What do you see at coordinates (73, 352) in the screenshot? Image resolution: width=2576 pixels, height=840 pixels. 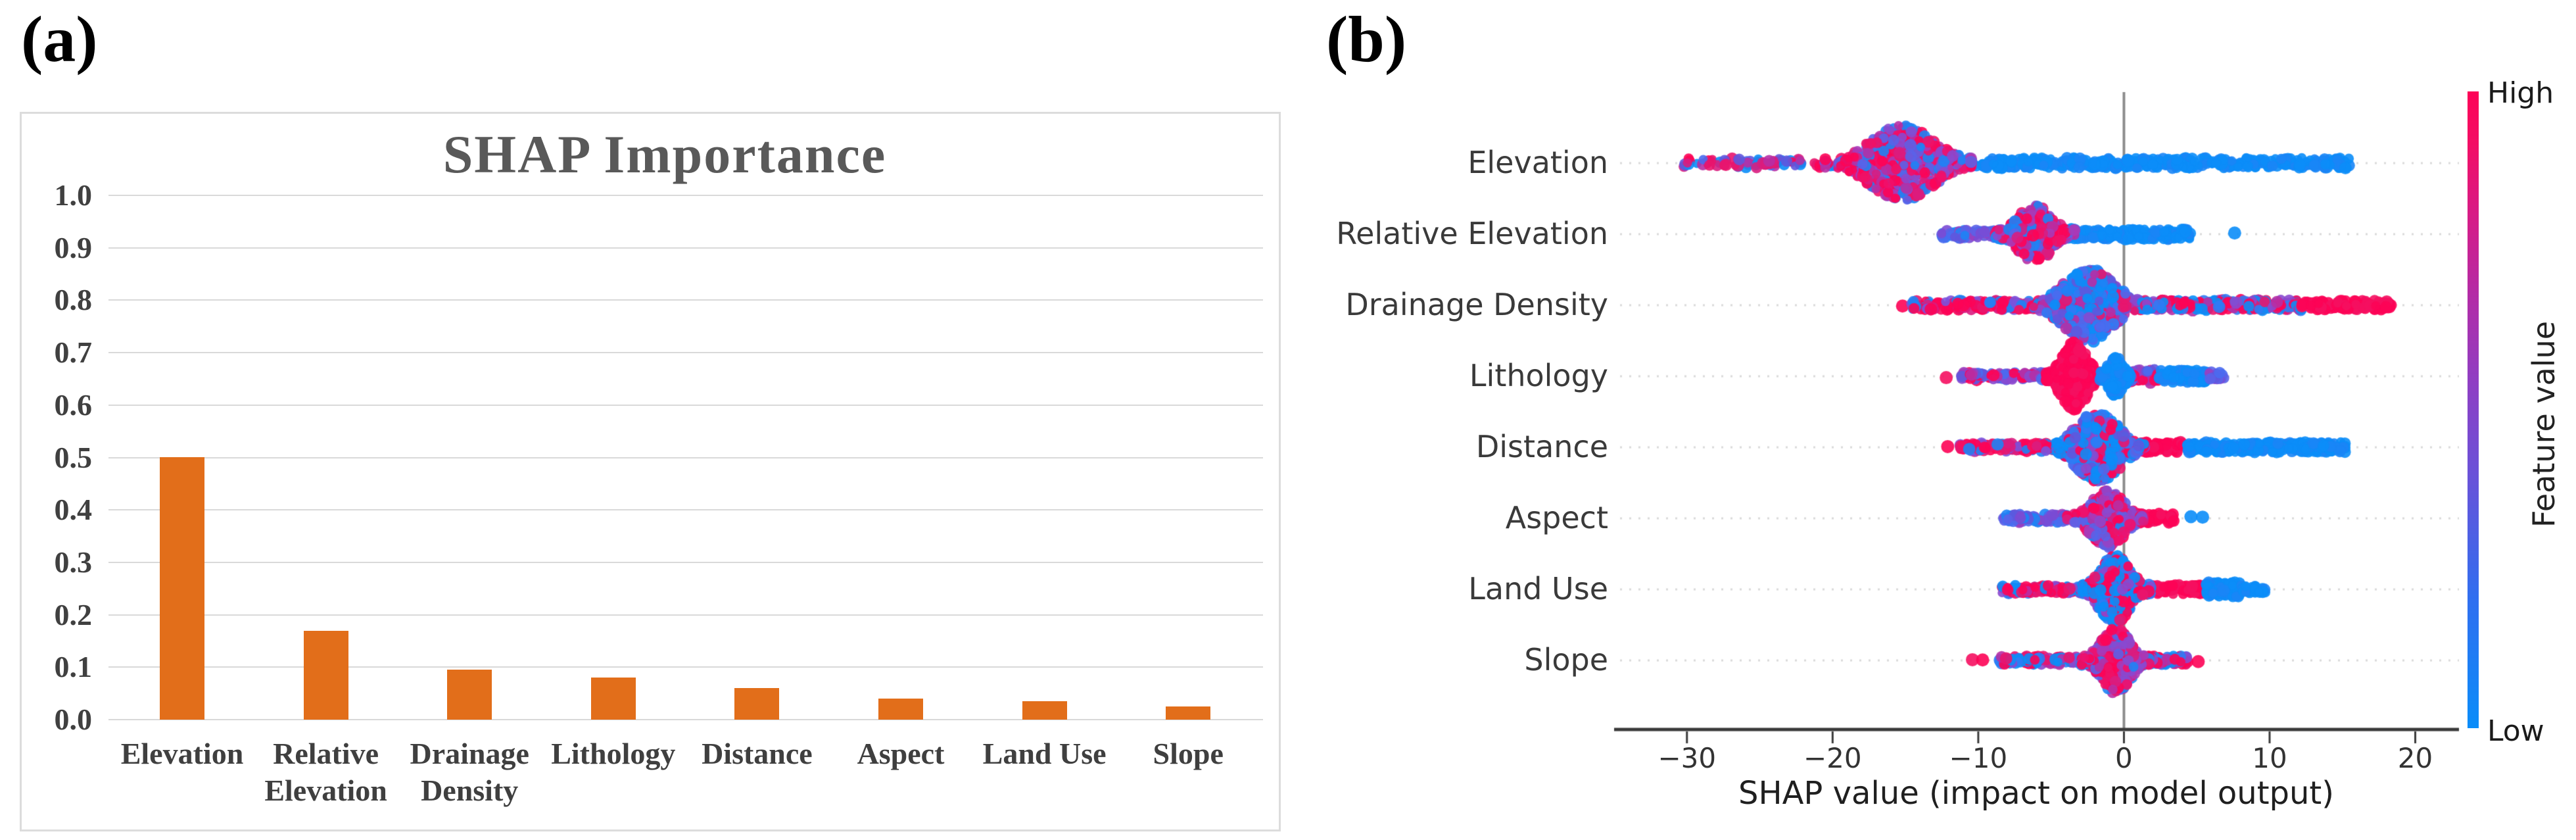 I see `y-tick-label: 0.7` at bounding box center [73, 352].